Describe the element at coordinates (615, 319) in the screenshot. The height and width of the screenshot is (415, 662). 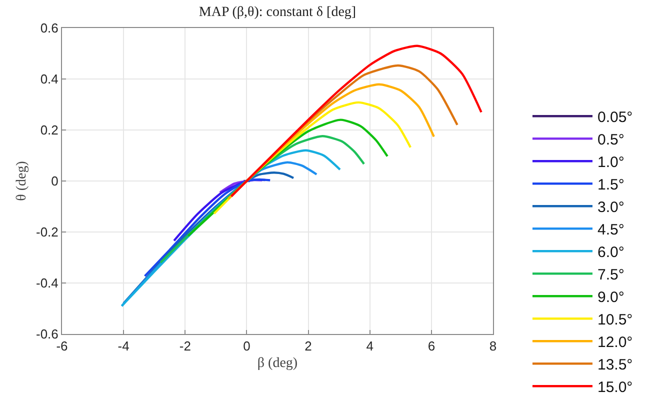
I see `legend-label: 10.5°` at that location.